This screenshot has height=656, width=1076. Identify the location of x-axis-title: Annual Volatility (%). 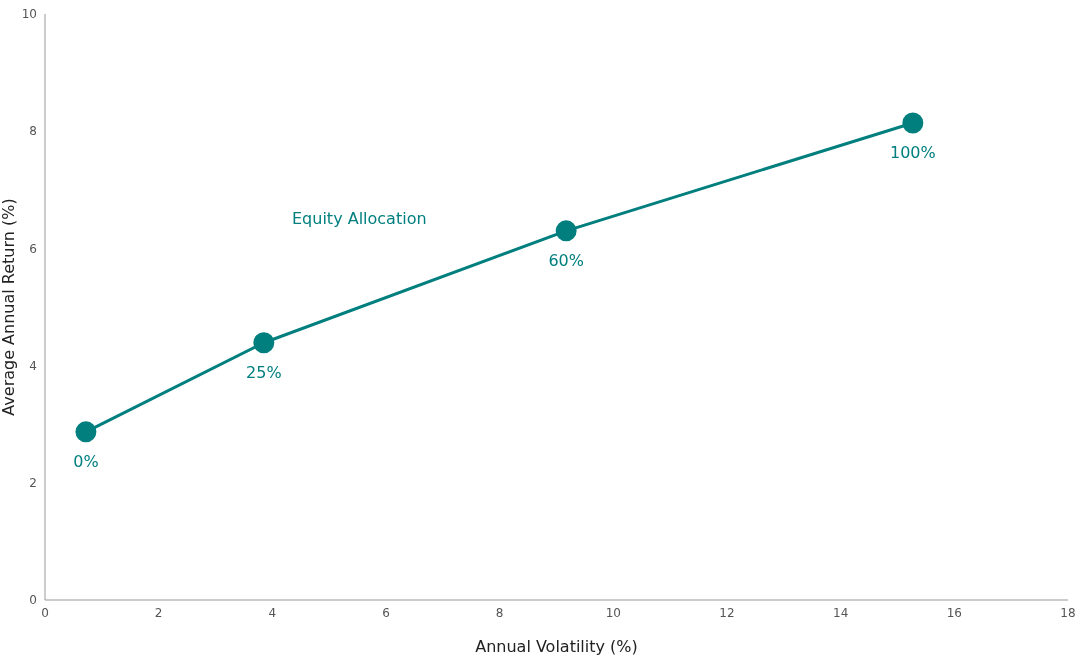
(556, 646).